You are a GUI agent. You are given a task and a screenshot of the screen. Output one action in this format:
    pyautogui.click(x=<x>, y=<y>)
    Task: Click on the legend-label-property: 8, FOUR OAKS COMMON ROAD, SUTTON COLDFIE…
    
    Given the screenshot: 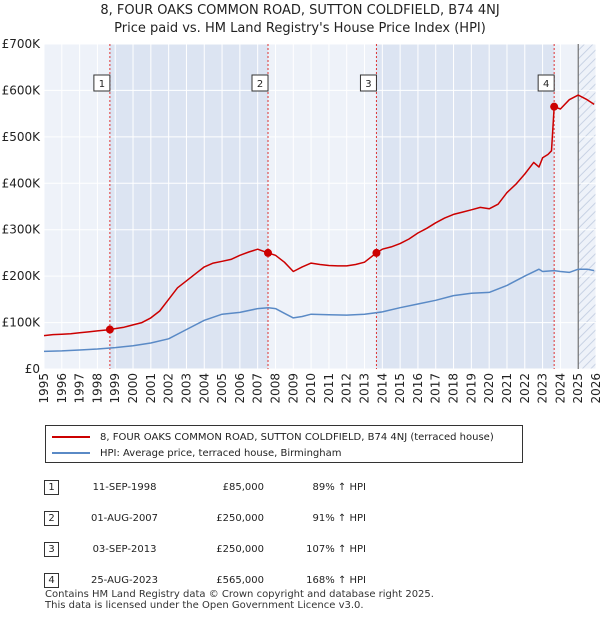 What is the action you would take?
    pyautogui.click(x=297, y=437)
    